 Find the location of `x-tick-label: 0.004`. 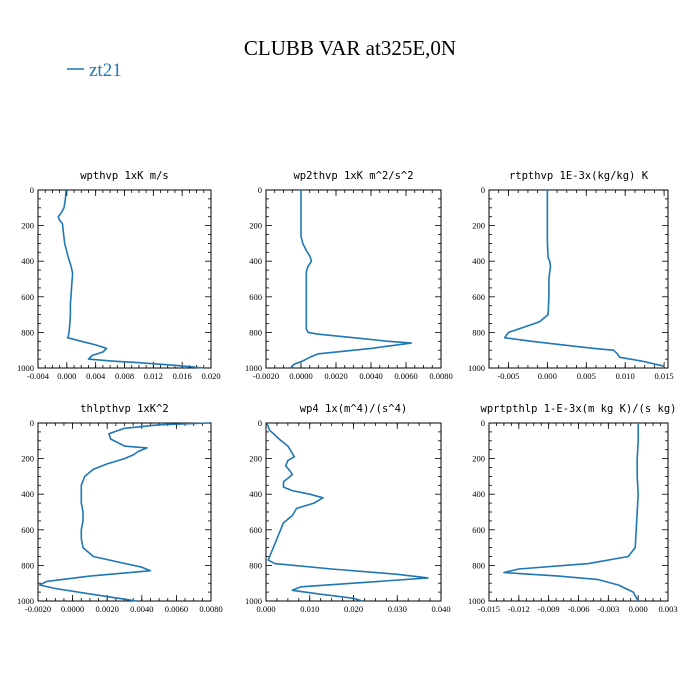

x-tick-label: 0.004 is located at coordinates (96, 376).